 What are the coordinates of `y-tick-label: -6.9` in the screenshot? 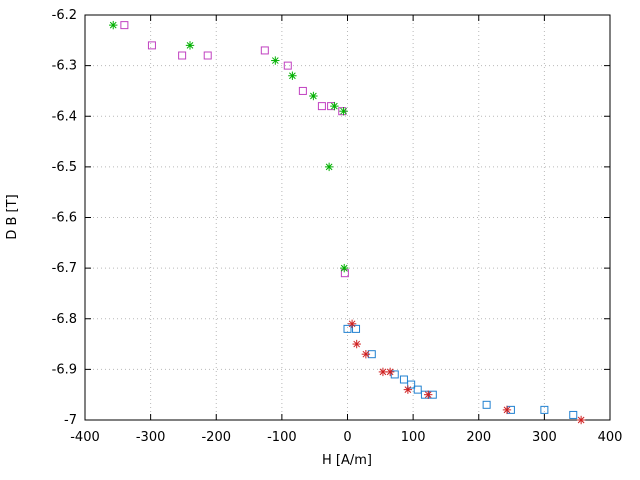 It's located at (64, 369).